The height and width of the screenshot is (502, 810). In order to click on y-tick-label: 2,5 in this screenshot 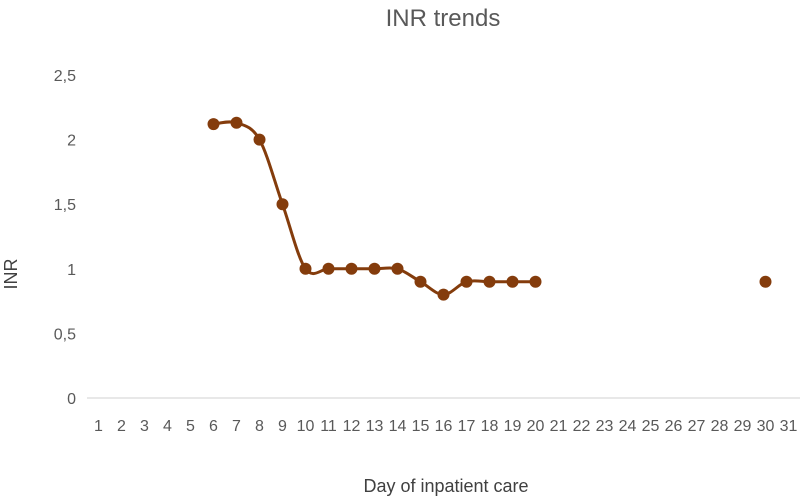, I will do `click(65, 76)`.